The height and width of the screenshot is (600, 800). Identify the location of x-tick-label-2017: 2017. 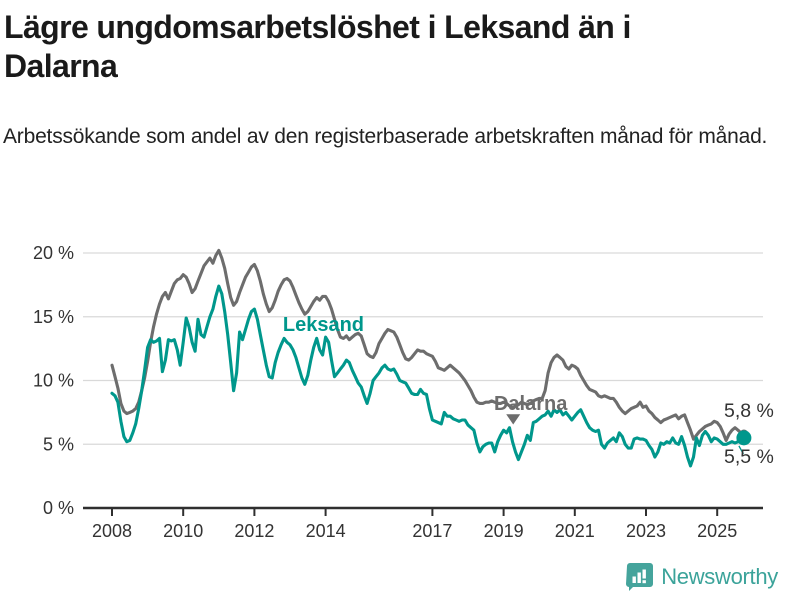
(432, 531).